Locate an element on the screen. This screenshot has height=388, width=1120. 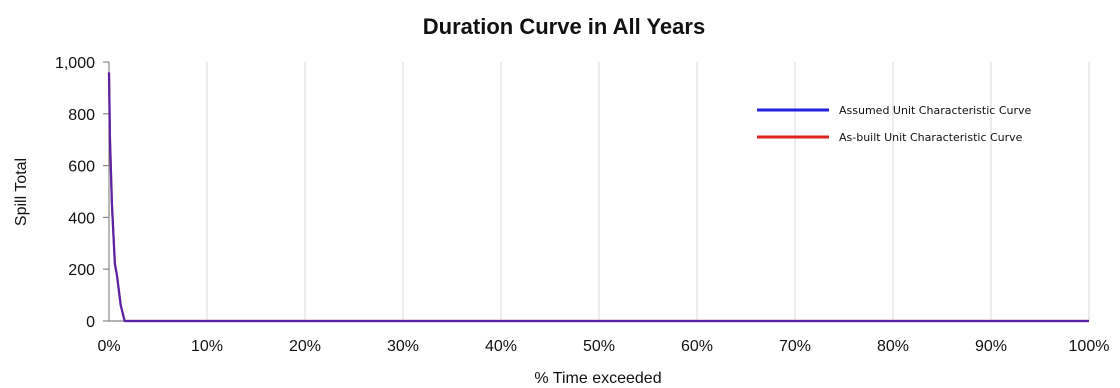
legend-entry-label: Assumed Unit Characteristic Curve is located at coordinates (935, 110).